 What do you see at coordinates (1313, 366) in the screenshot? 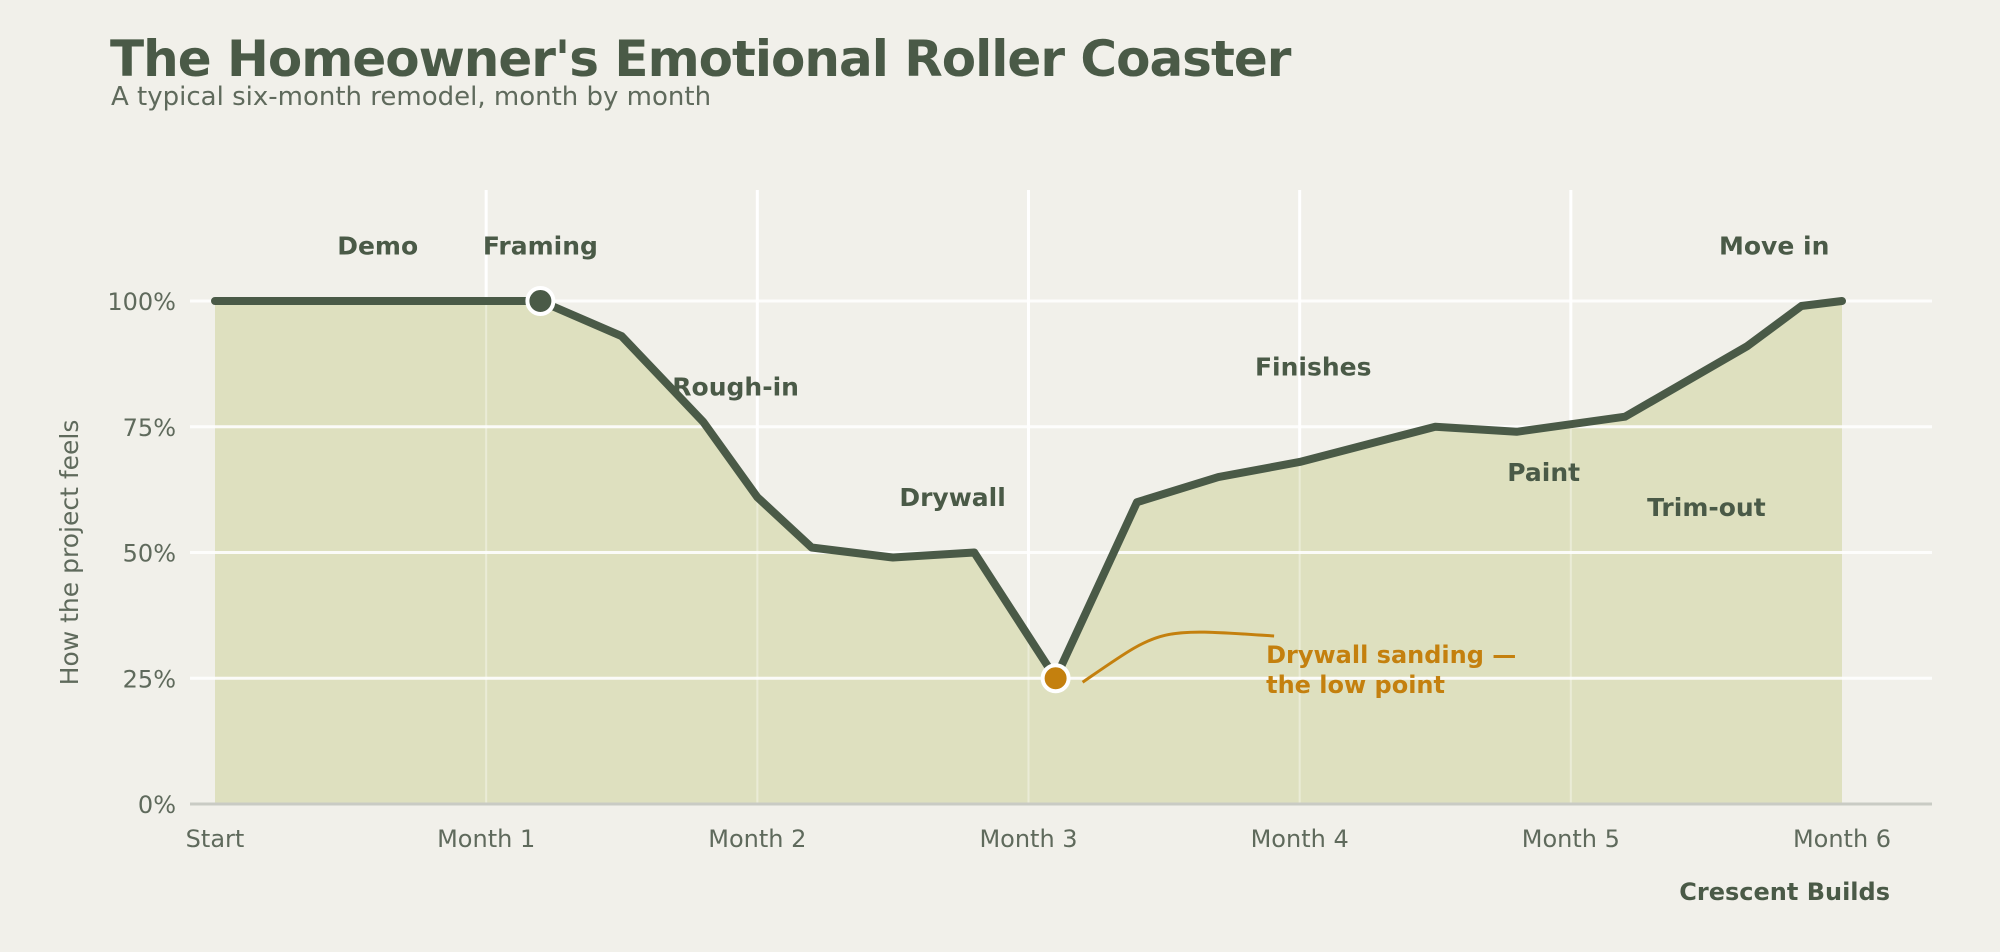
I see `phase-label: Finishes` at bounding box center [1313, 366].